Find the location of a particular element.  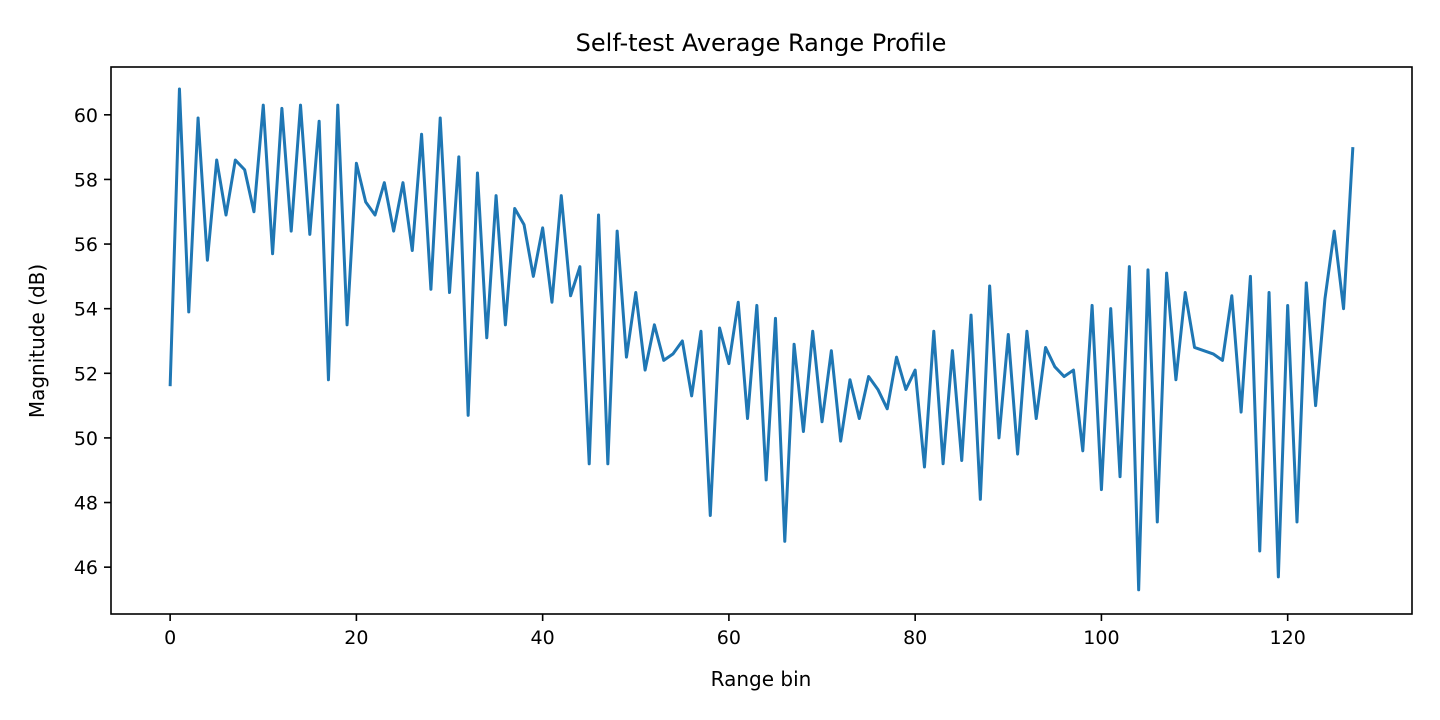

y-tick-label: 48 is located at coordinates (86, 504).